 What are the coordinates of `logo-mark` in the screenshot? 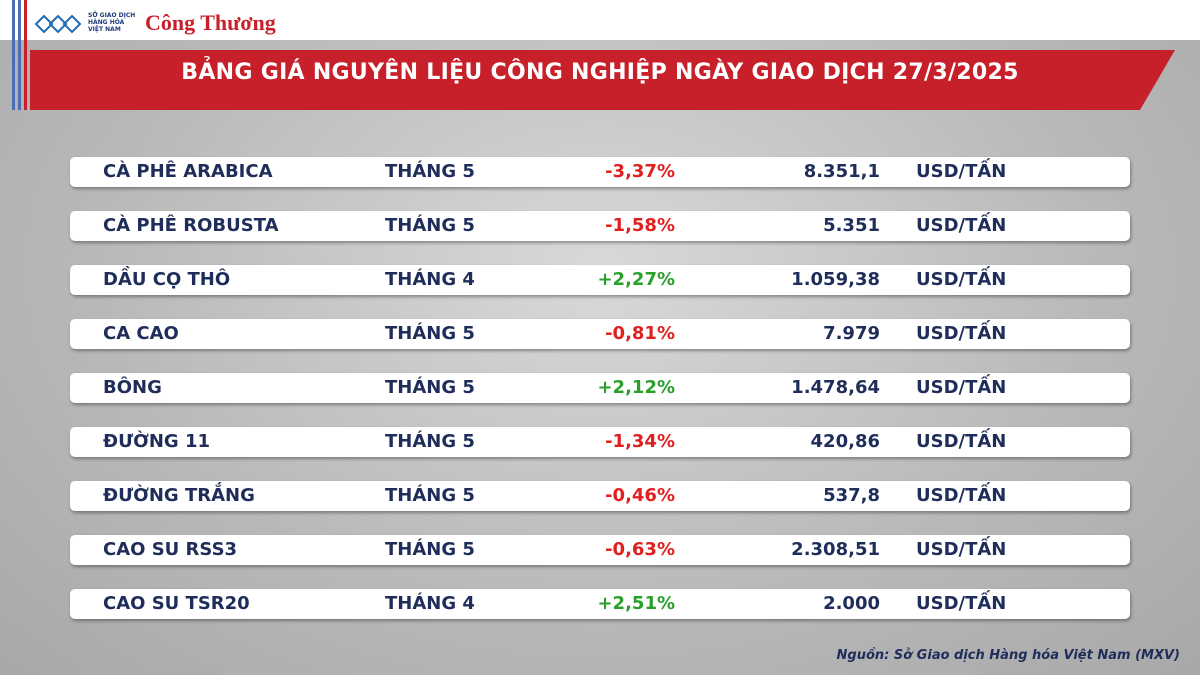 It's located at (58, 24).